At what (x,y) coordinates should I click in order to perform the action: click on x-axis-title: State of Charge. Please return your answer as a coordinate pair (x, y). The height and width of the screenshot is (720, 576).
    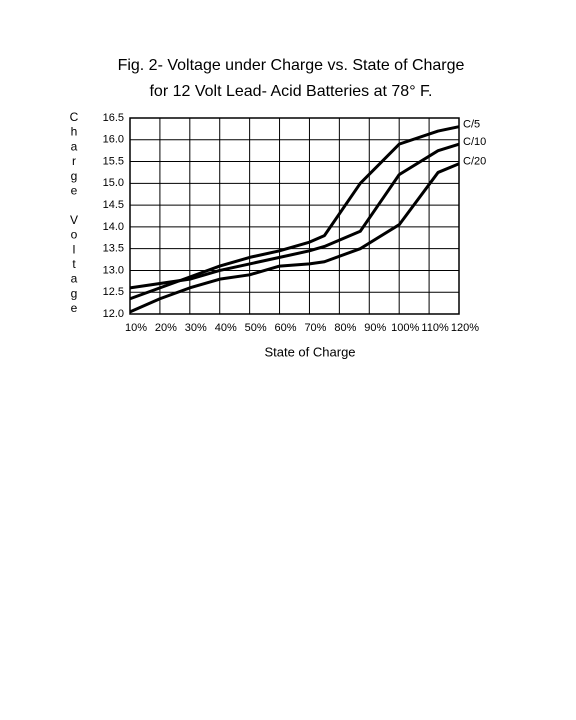
    Looking at the image, I should click on (309, 351).